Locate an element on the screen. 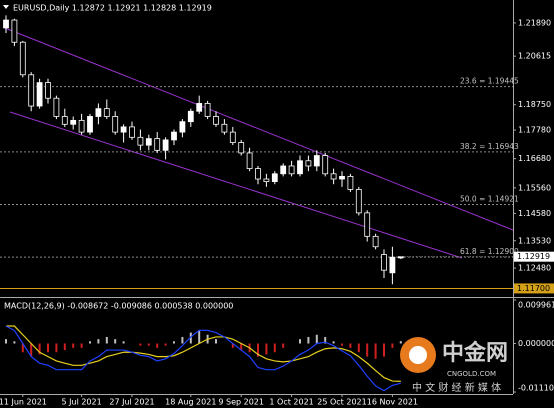  level-tag is located at coordinates (534, 288).